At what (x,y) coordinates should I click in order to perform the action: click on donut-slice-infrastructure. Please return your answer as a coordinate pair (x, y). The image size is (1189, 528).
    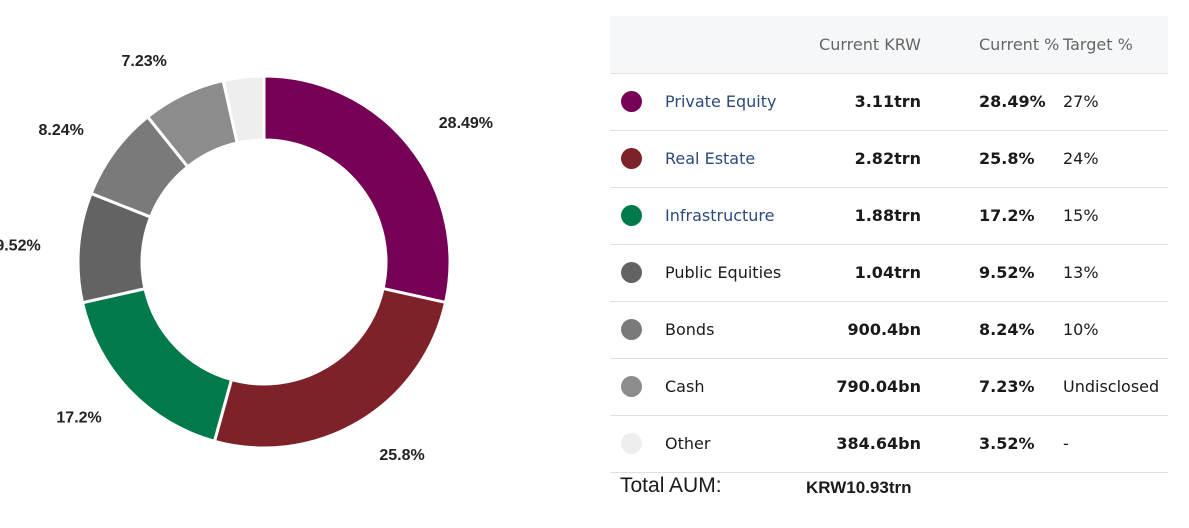
    Looking at the image, I should click on (157, 365).